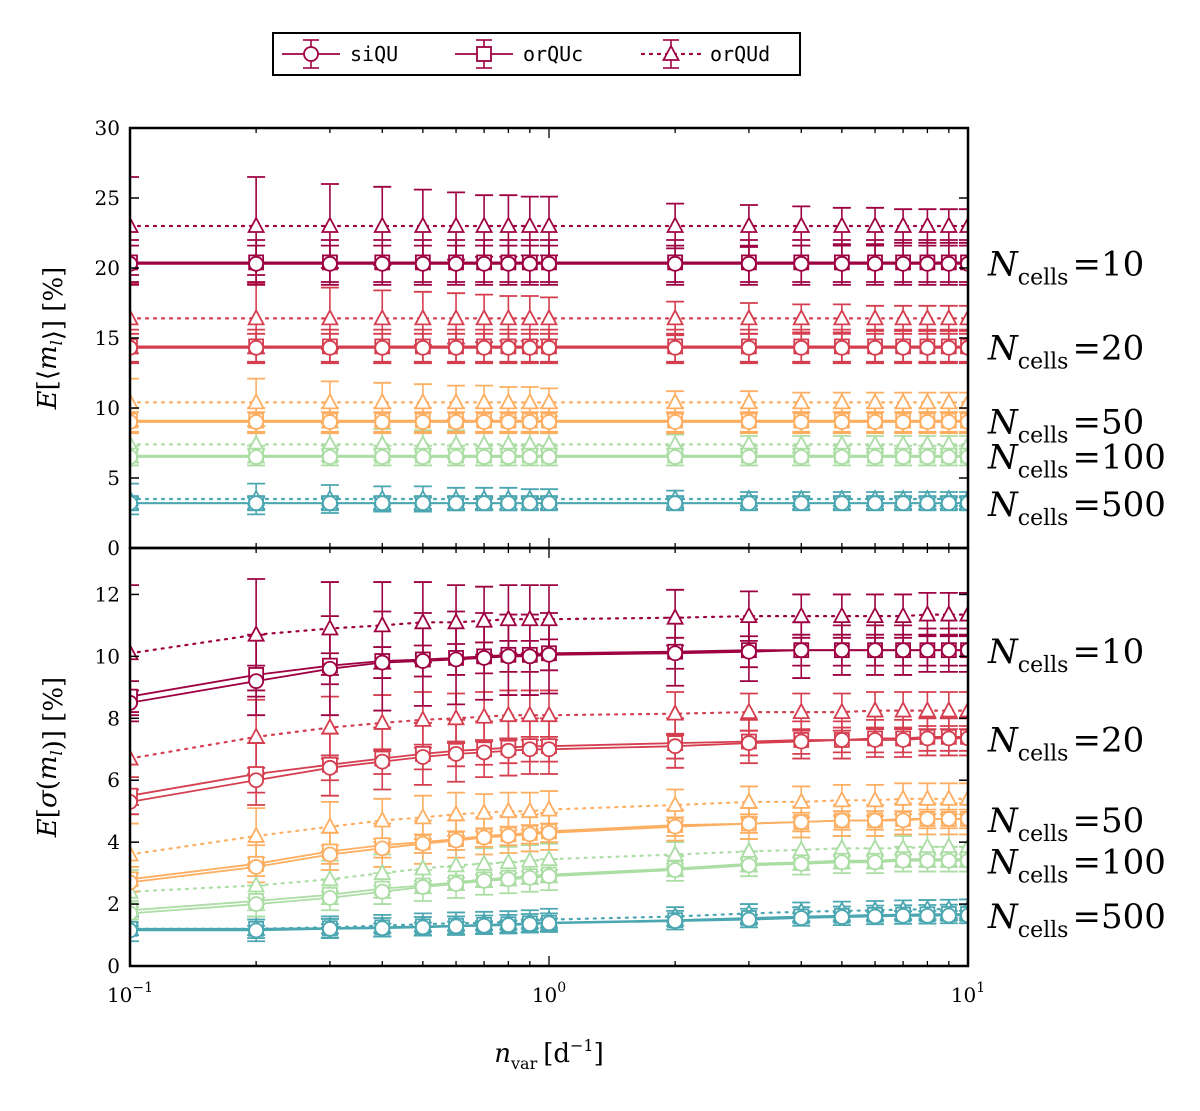 This screenshot has height=1111, width=1200. I want to click on legend-entry-siQU: siQU, so click(340, 54).